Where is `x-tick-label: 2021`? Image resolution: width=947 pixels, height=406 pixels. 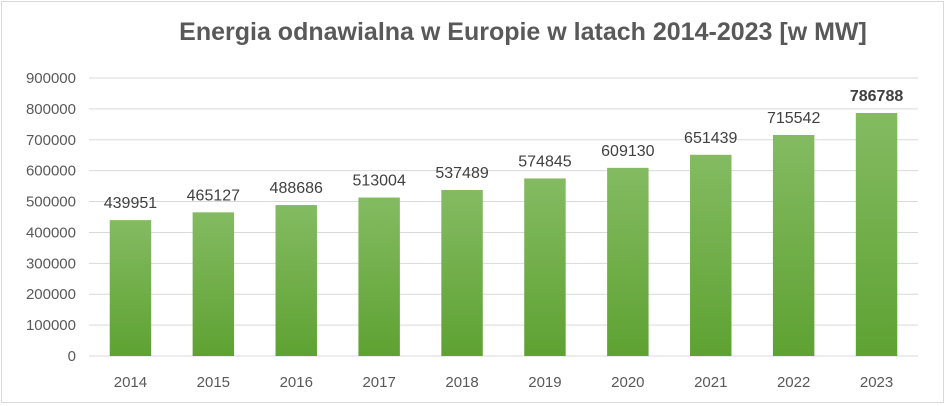
x-tick-label: 2021 is located at coordinates (710, 382).